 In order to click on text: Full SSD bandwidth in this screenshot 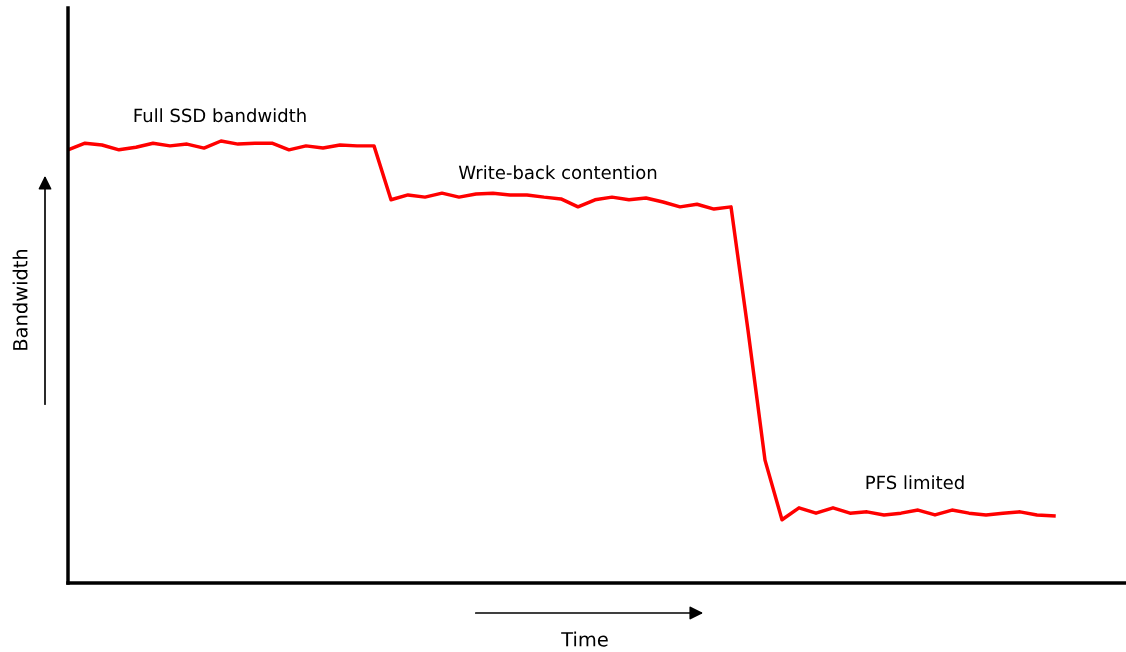, I will do `click(220, 115)`.